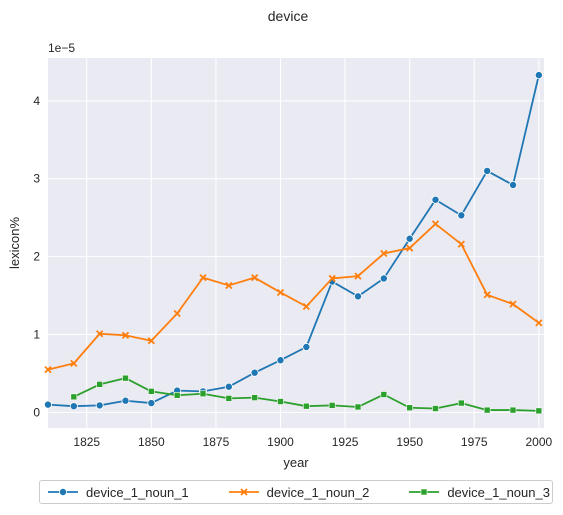  Describe the element at coordinates (61, 48) in the screenshot. I see `y-offset-label: 1e−5` at that location.